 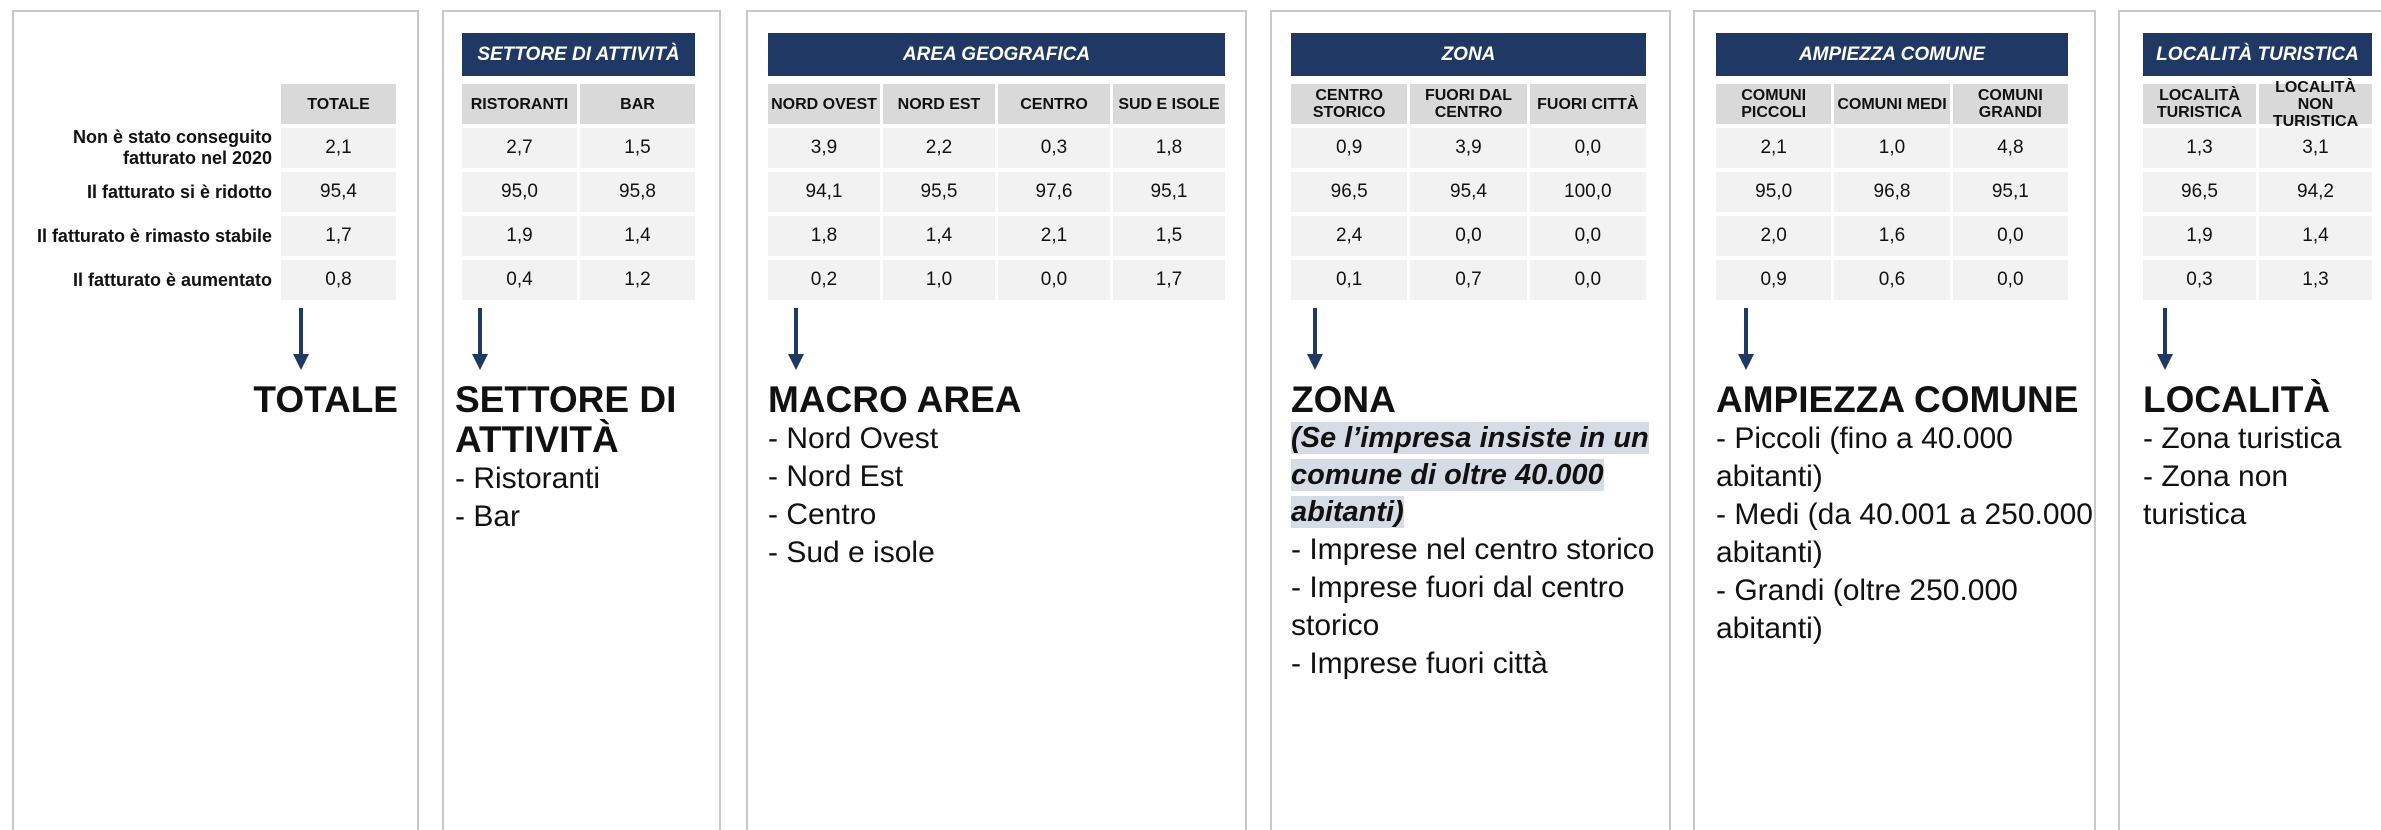 I want to click on row-label: Il fatturato è aumentato, so click(x=172, y=279).